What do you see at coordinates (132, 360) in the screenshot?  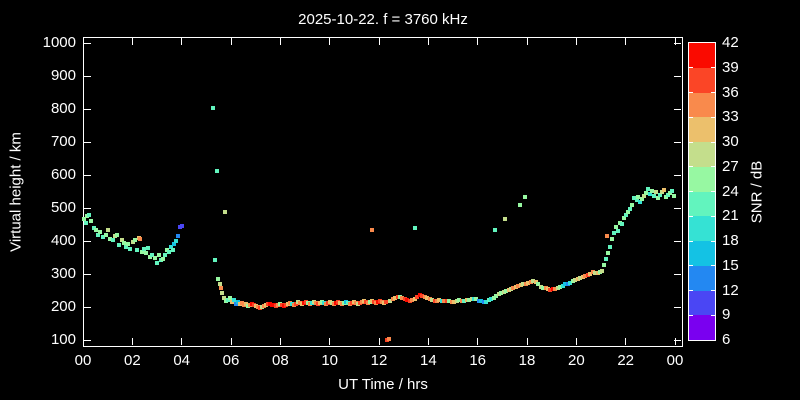 I see `x-tick-label: 02` at bounding box center [132, 360].